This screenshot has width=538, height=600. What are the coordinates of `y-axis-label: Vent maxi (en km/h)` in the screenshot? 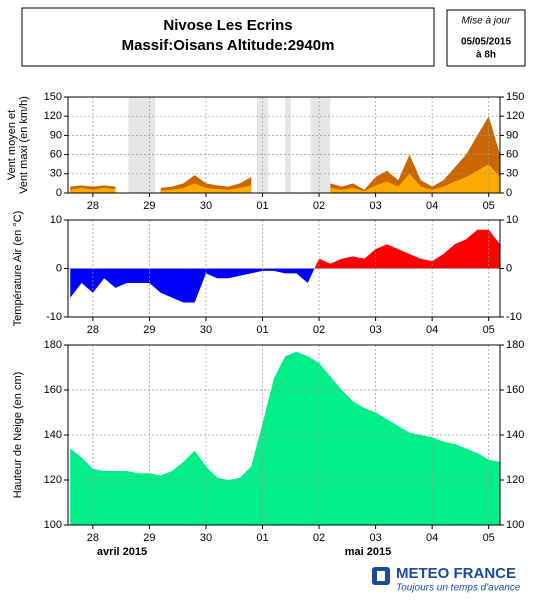 It's located at (24, 145).